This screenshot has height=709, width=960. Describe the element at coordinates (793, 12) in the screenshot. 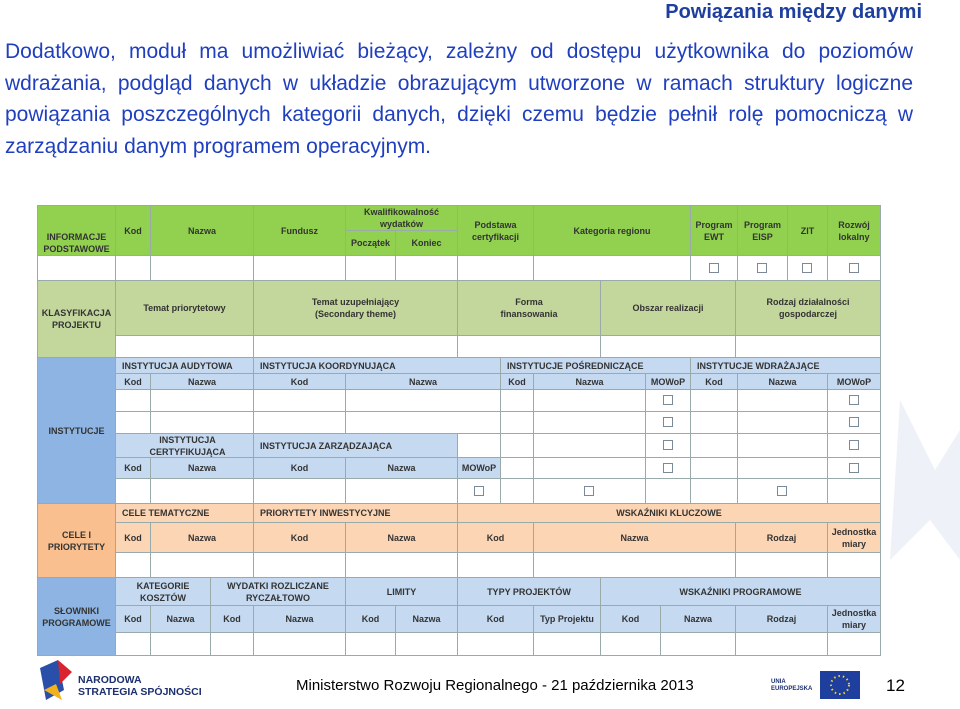

I see `title: Powiązania między danymi` at that location.